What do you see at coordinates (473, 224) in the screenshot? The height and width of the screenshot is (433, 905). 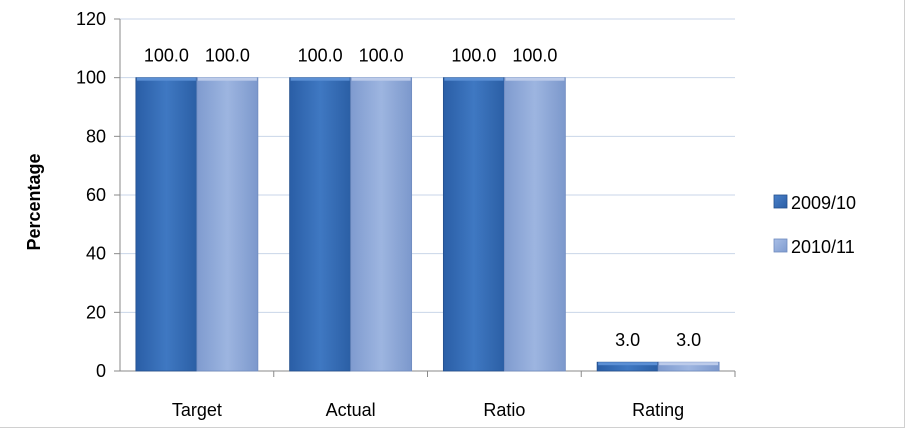 I see `bar-2009/10-Ratio` at bounding box center [473, 224].